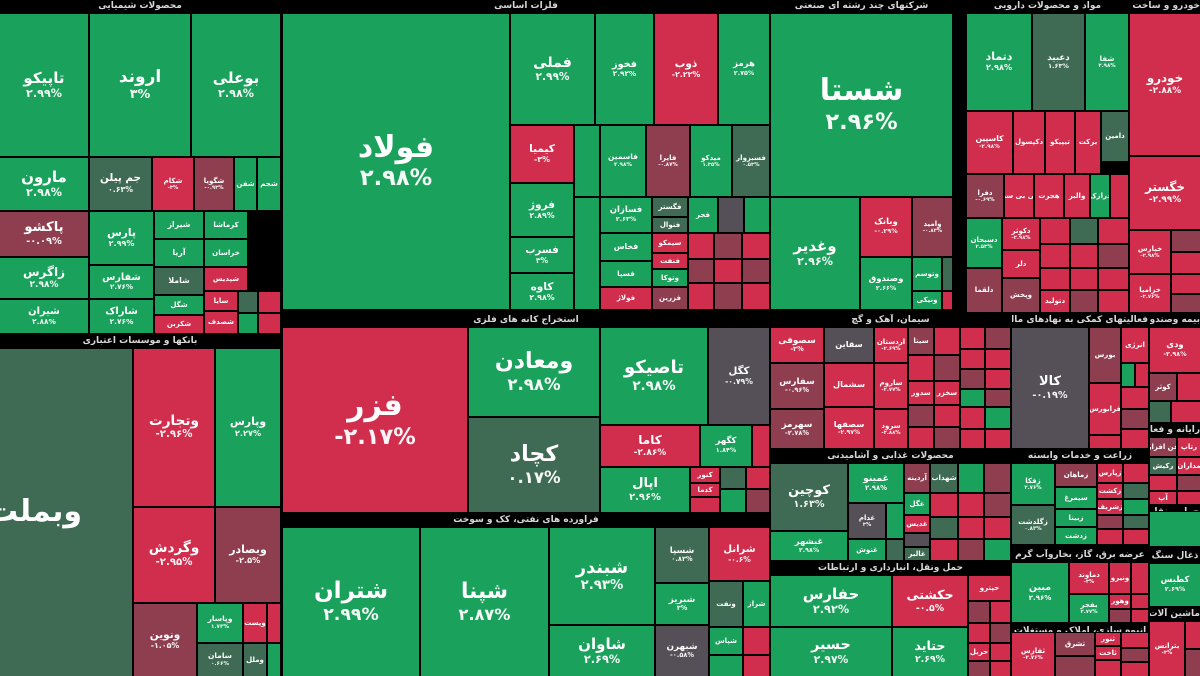 The width and height of the screenshot is (1200, 676). What do you see at coordinates (756, 604) in the screenshot?
I see `stock-tile: شراز` at bounding box center [756, 604].